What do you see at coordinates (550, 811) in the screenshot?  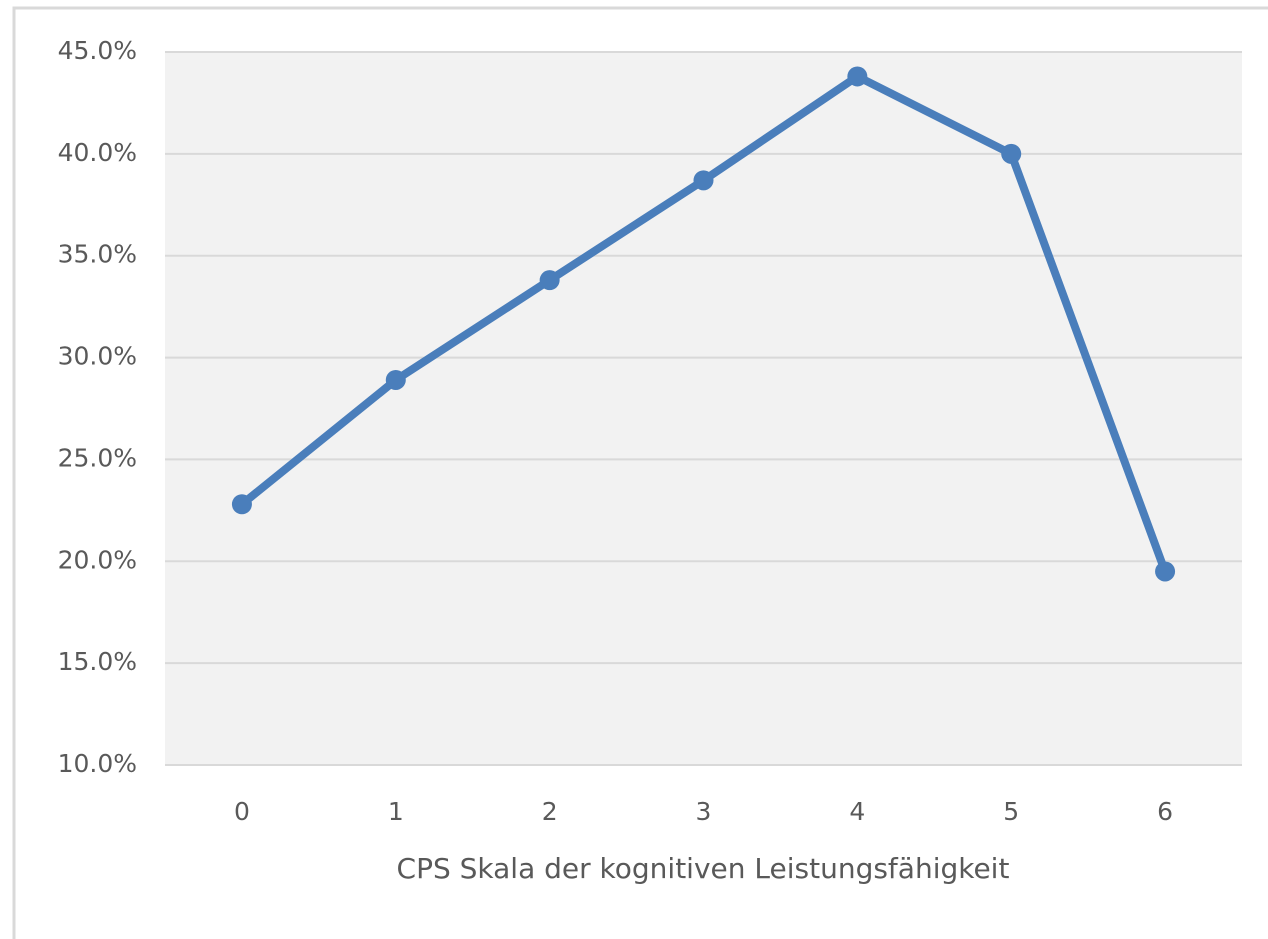 I see `x-tick-label: 2` at bounding box center [550, 811].